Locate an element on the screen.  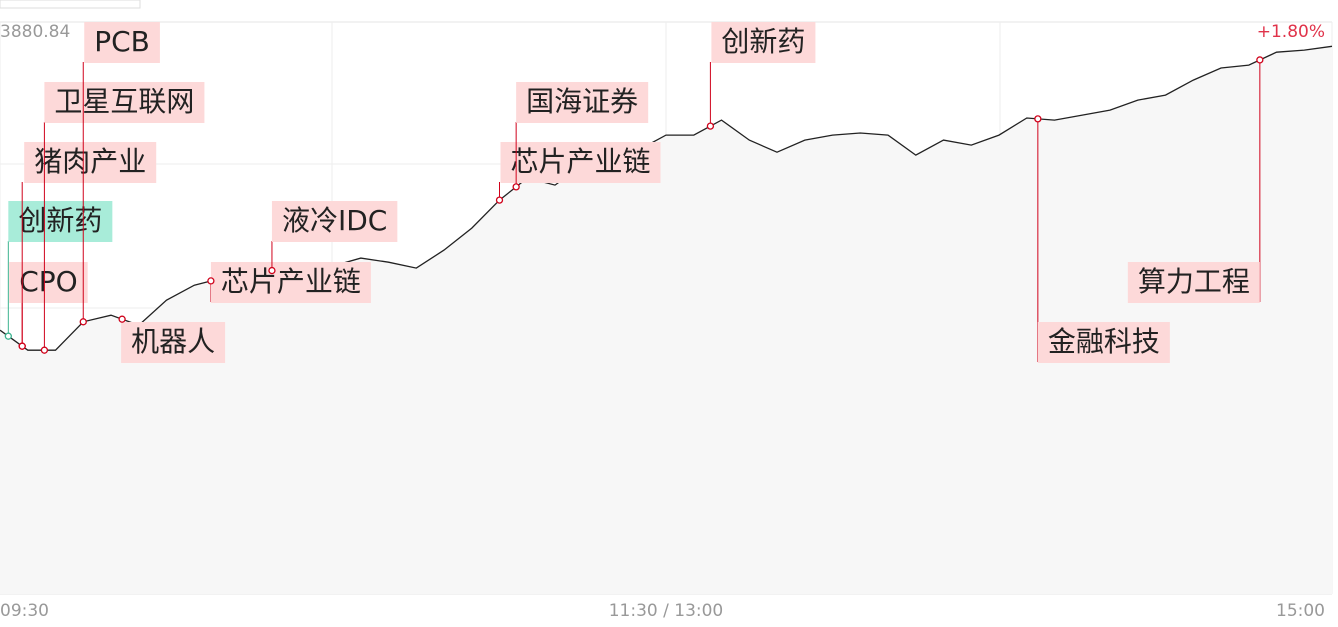
x-tick-label: 11:30 / 13:00 is located at coordinates (666, 611).